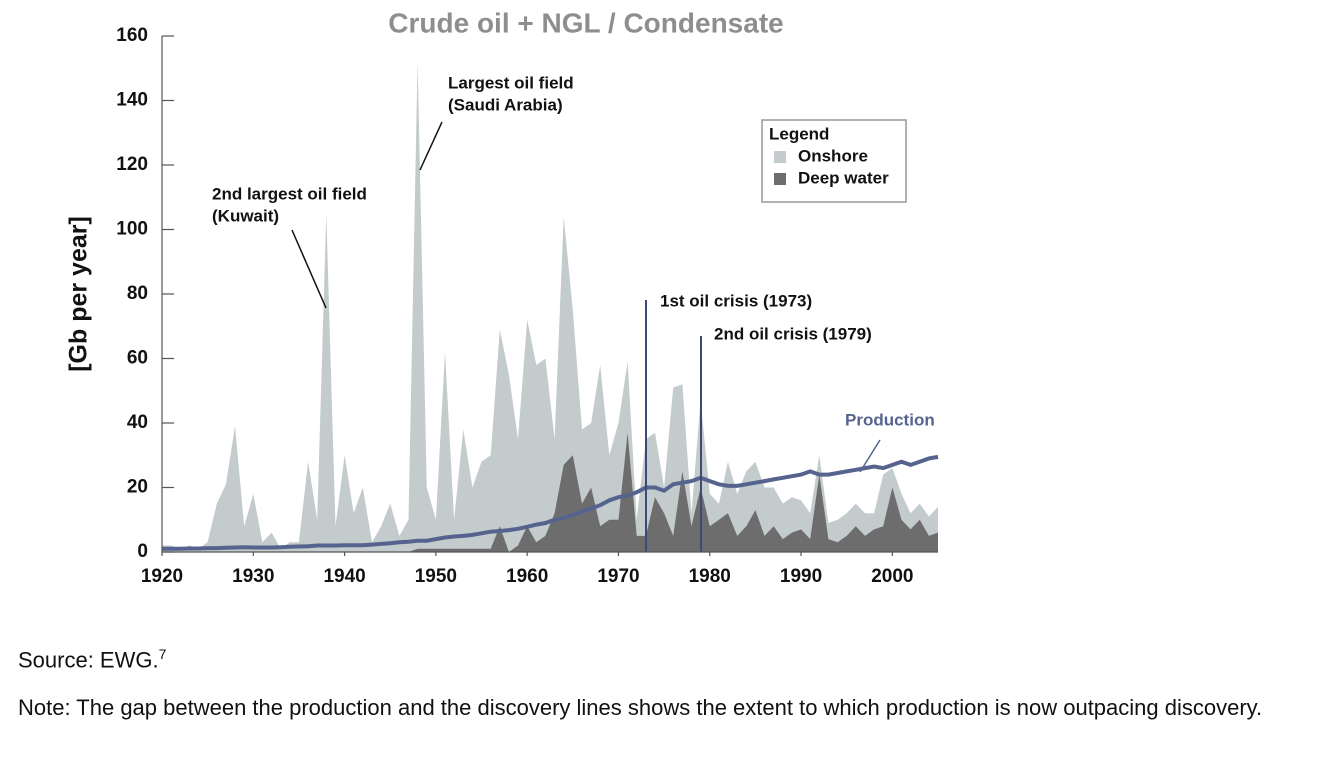 This screenshot has width=1331, height=760. I want to click on x-tick-label: 2000, so click(892, 576).